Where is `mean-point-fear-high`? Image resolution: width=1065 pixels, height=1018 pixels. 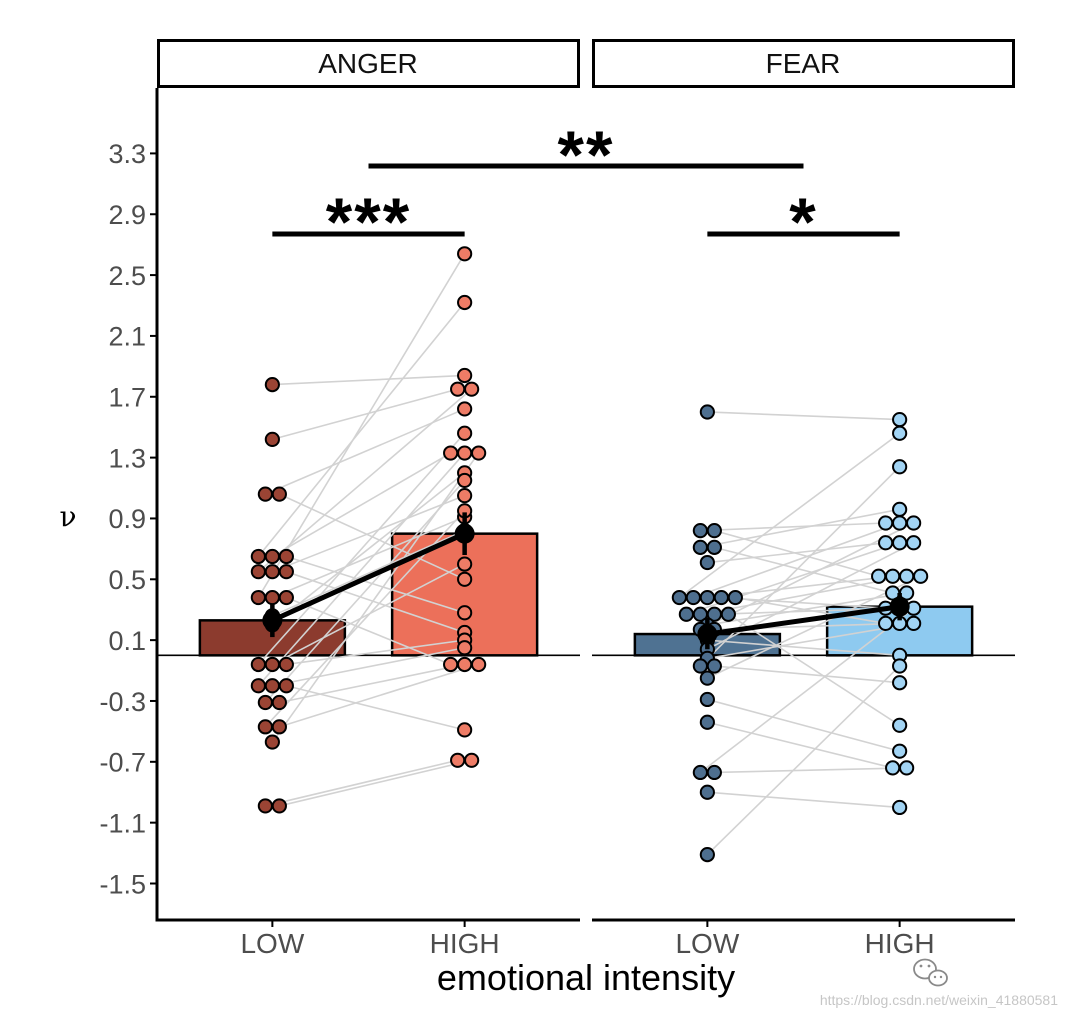 mean-point-fear-high is located at coordinates (899, 606).